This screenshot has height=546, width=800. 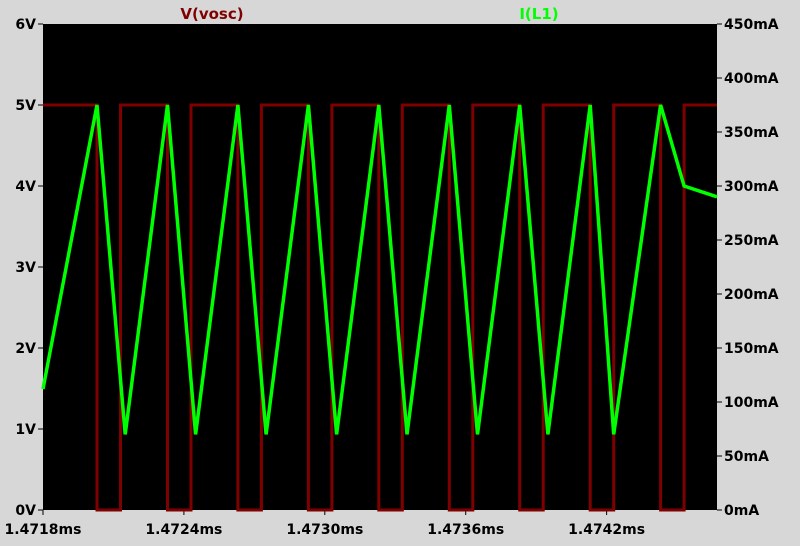 I want to click on right-tick-label: 400mA, so click(x=751, y=79).